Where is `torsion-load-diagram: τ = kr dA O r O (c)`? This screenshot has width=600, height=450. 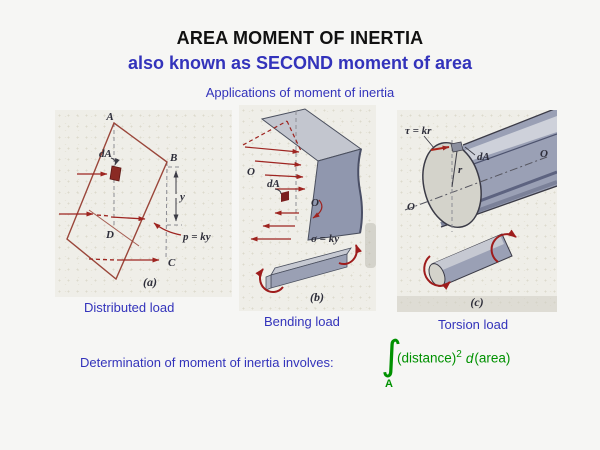
torsion-load-diagram: τ = kr dA O r O (c) is located at coordinates (477, 211).